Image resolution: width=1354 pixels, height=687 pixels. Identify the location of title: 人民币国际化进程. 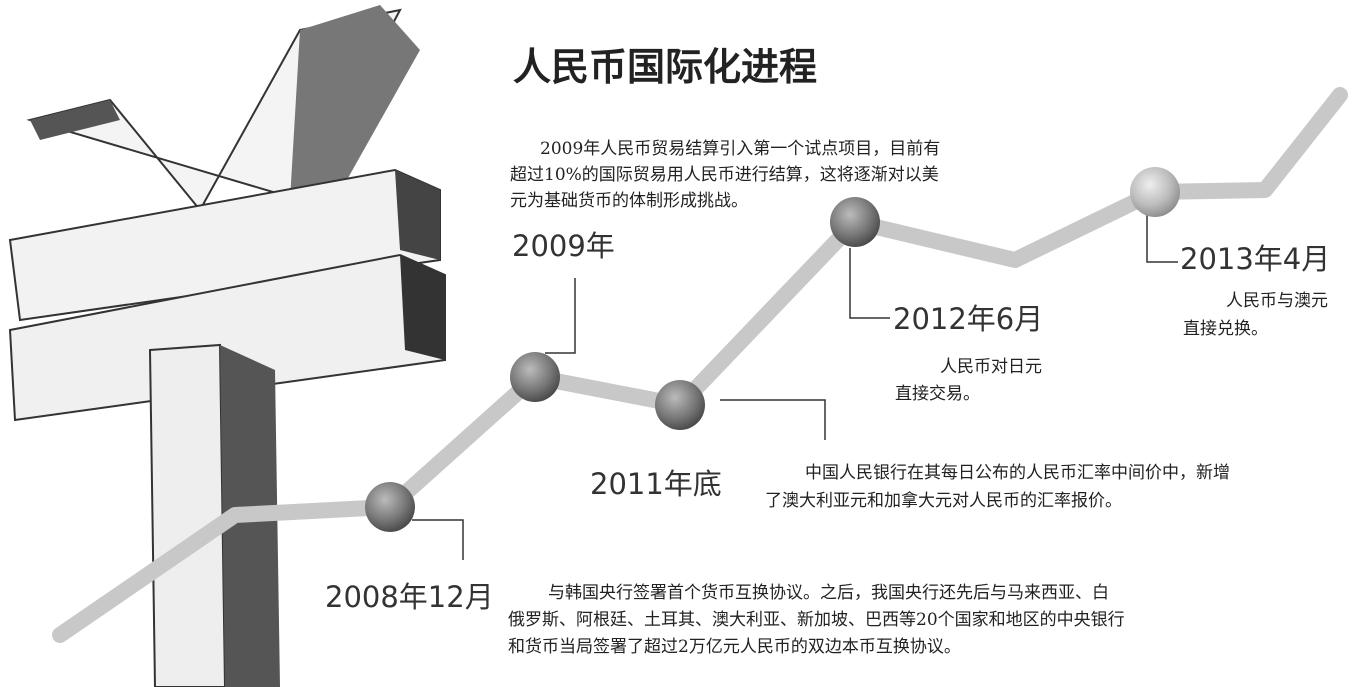
(665, 67).